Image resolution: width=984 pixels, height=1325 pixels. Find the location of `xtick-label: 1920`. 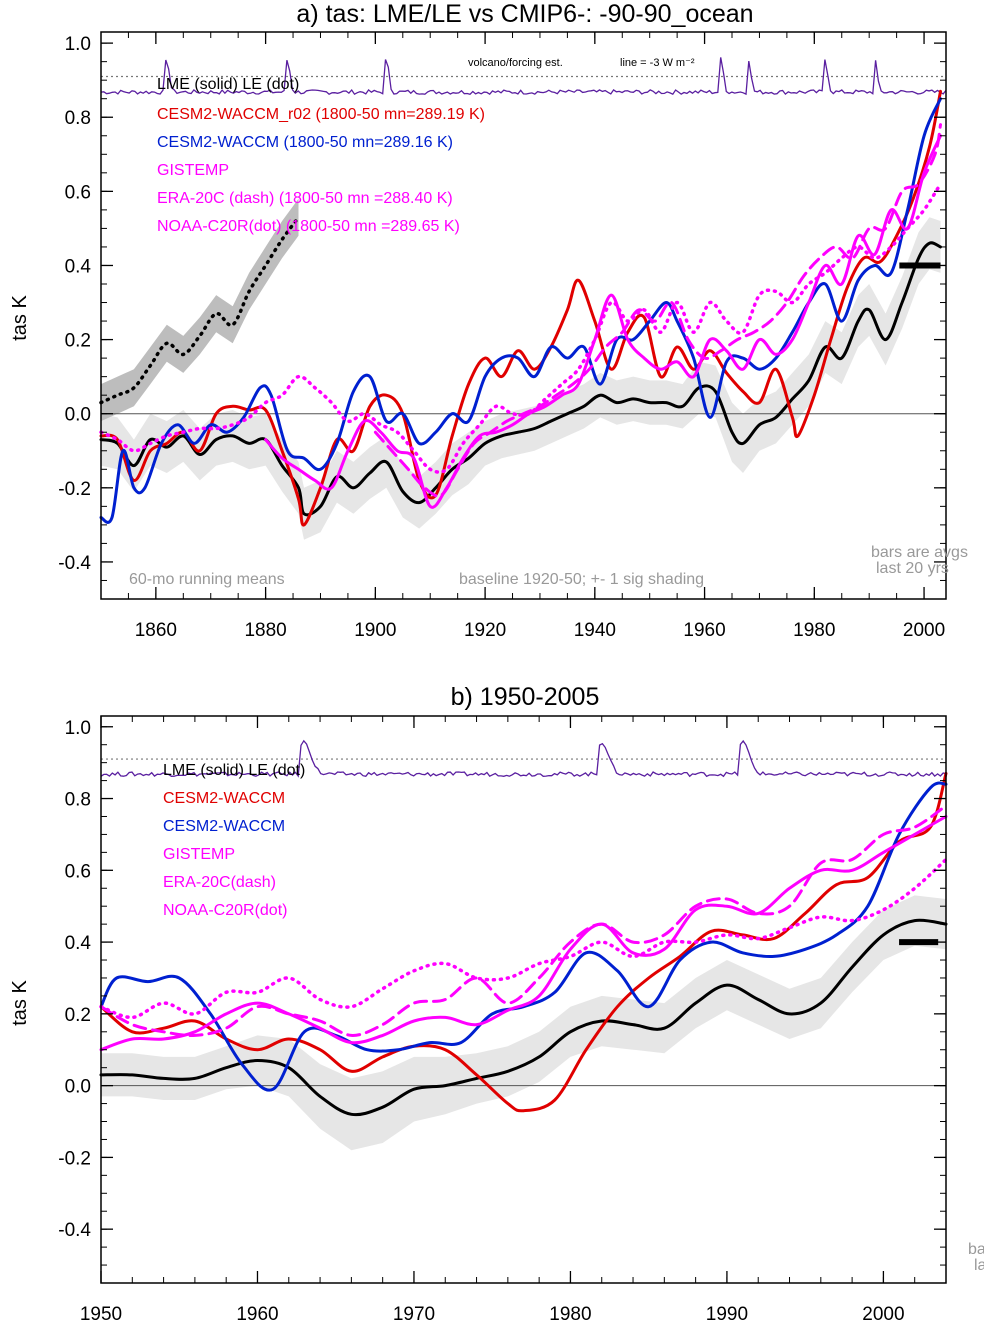

xtick-label: 1920 is located at coordinates (485, 630).